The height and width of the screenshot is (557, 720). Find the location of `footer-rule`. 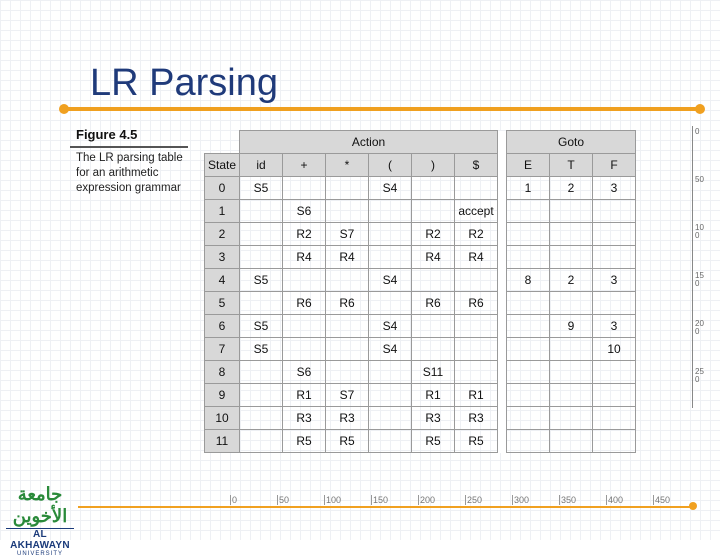

footer-rule is located at coordinates (386, 507).